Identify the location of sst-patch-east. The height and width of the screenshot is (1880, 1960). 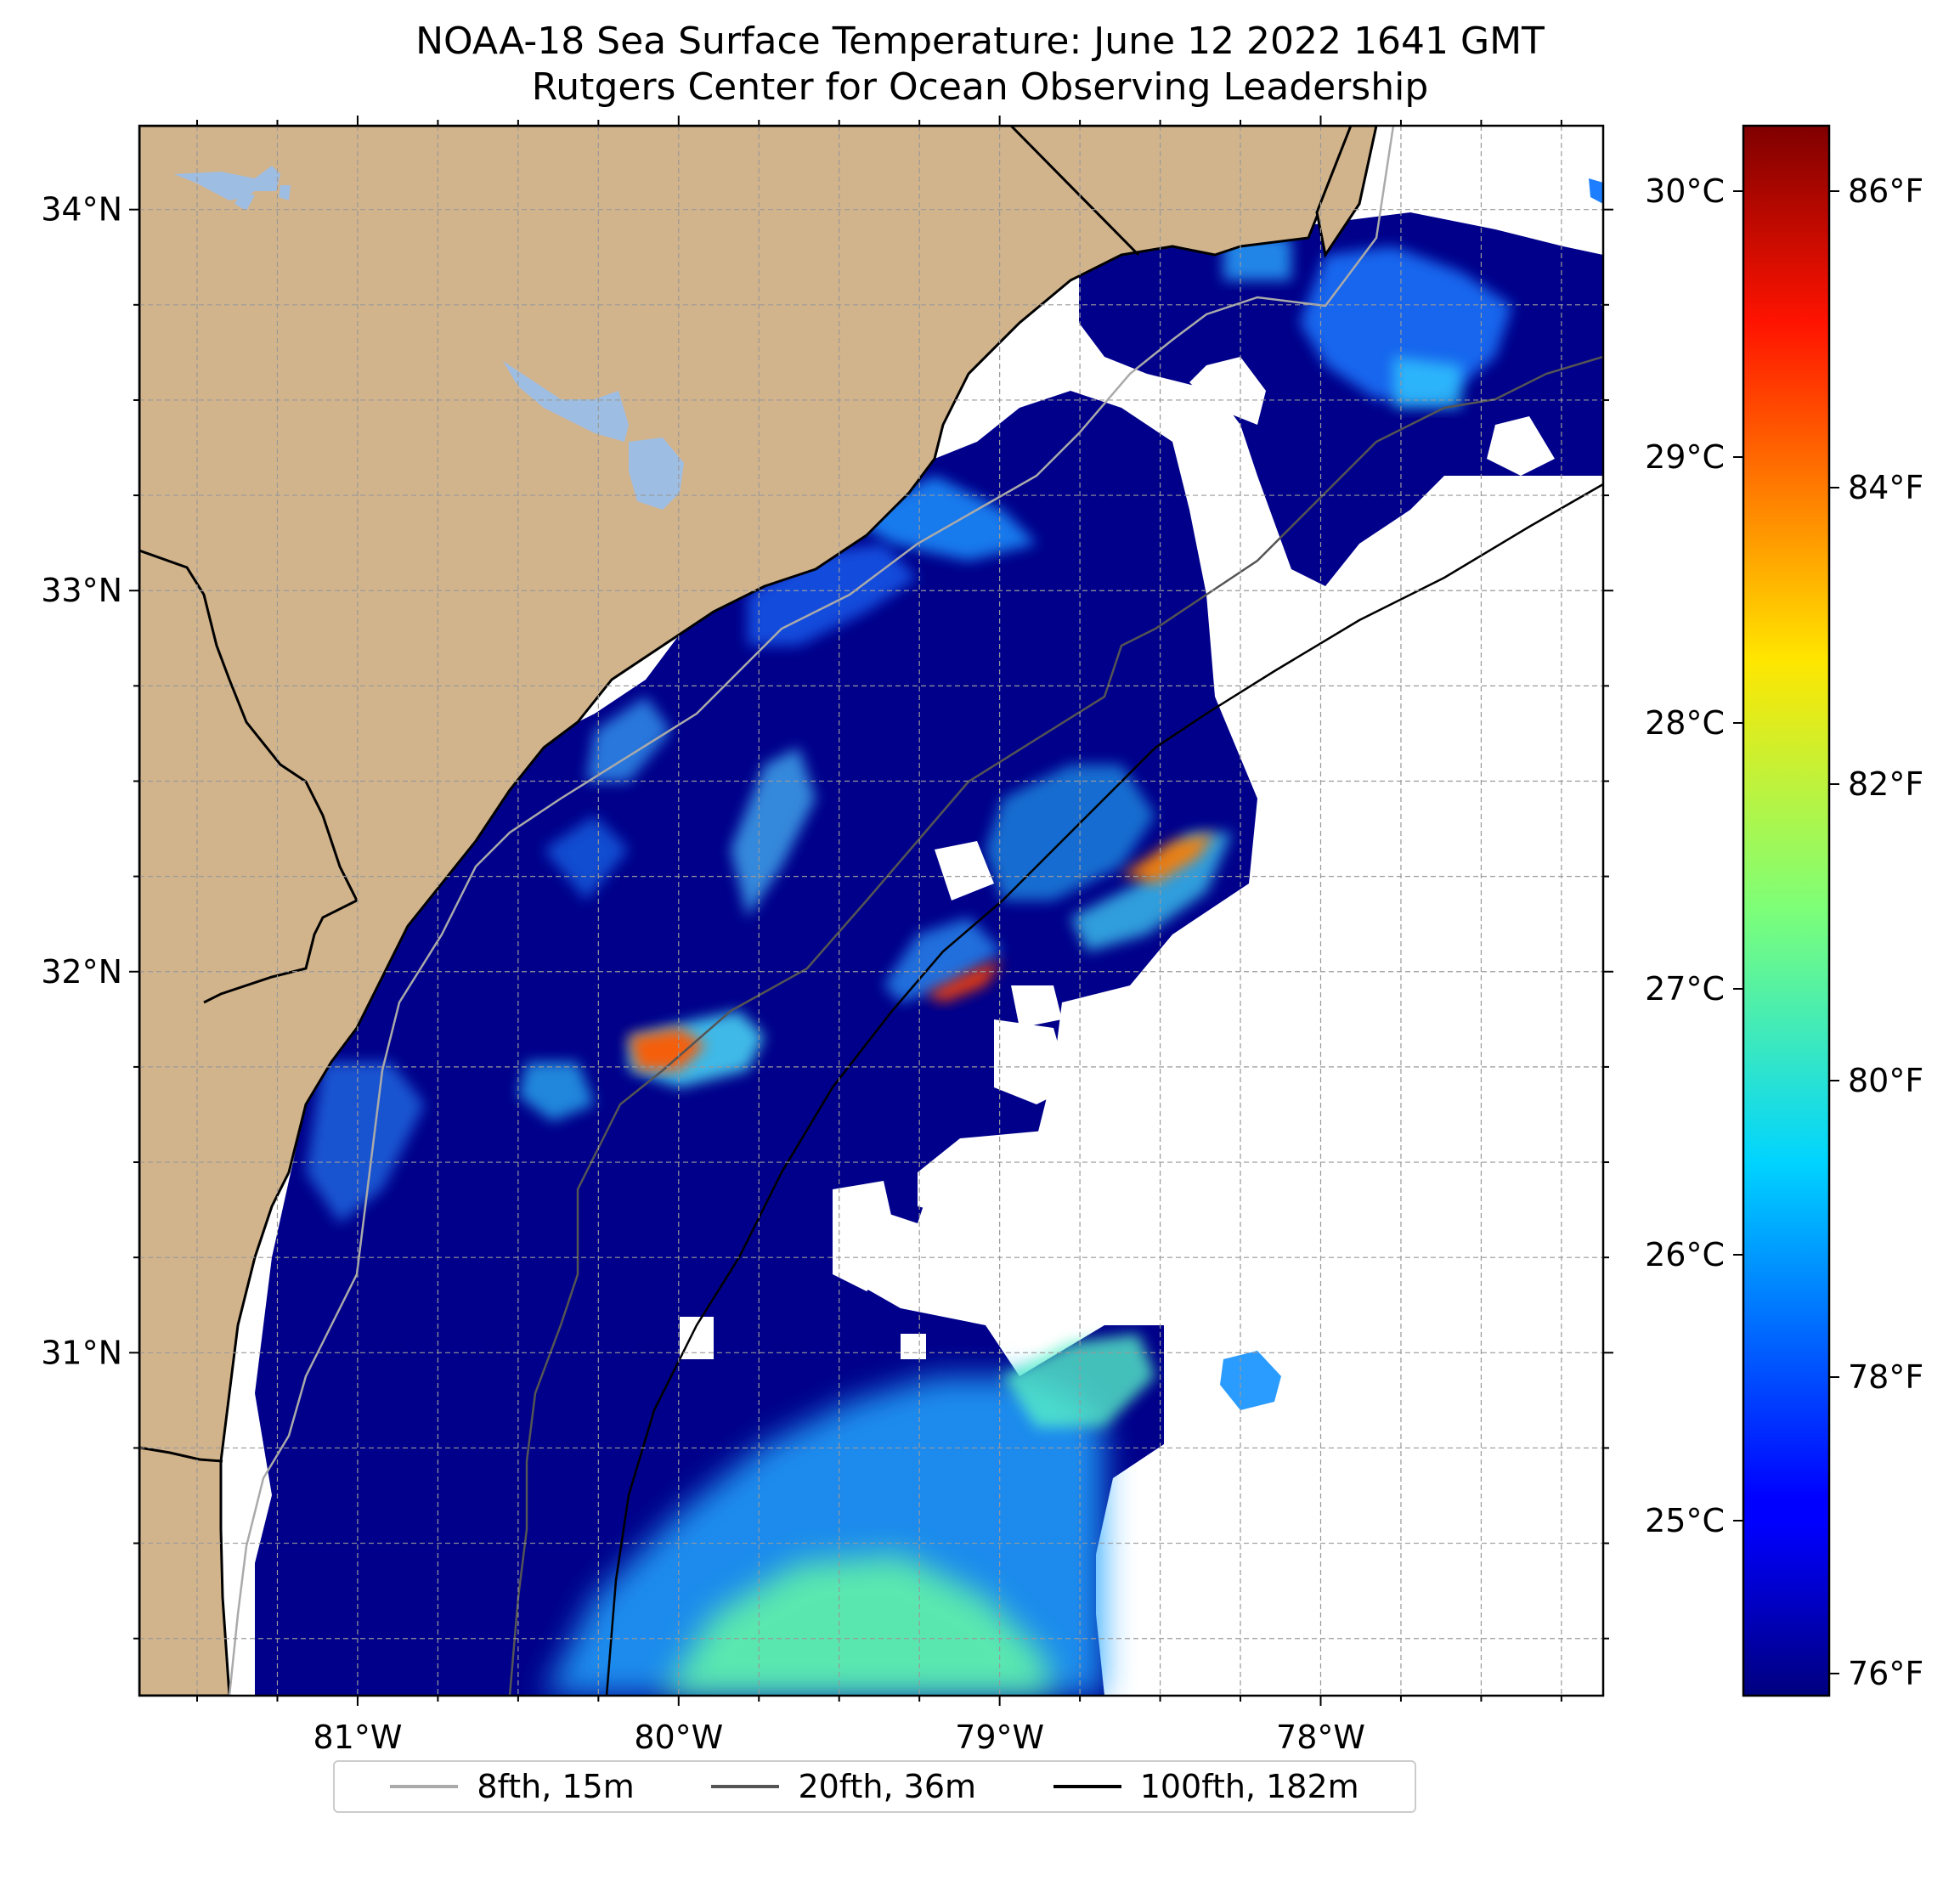
(1251, 1380).